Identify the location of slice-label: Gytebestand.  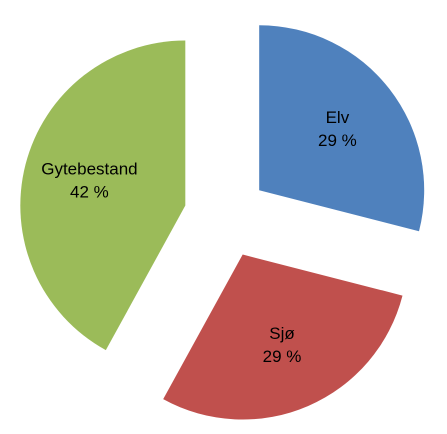
(89, 168).